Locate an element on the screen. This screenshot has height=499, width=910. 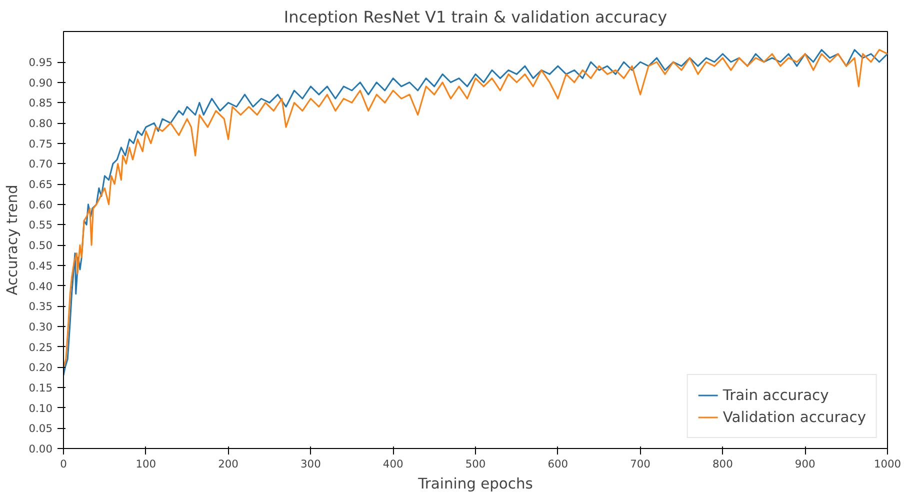
y-tick-label: 0.35 is located at coordinates (40, 307).